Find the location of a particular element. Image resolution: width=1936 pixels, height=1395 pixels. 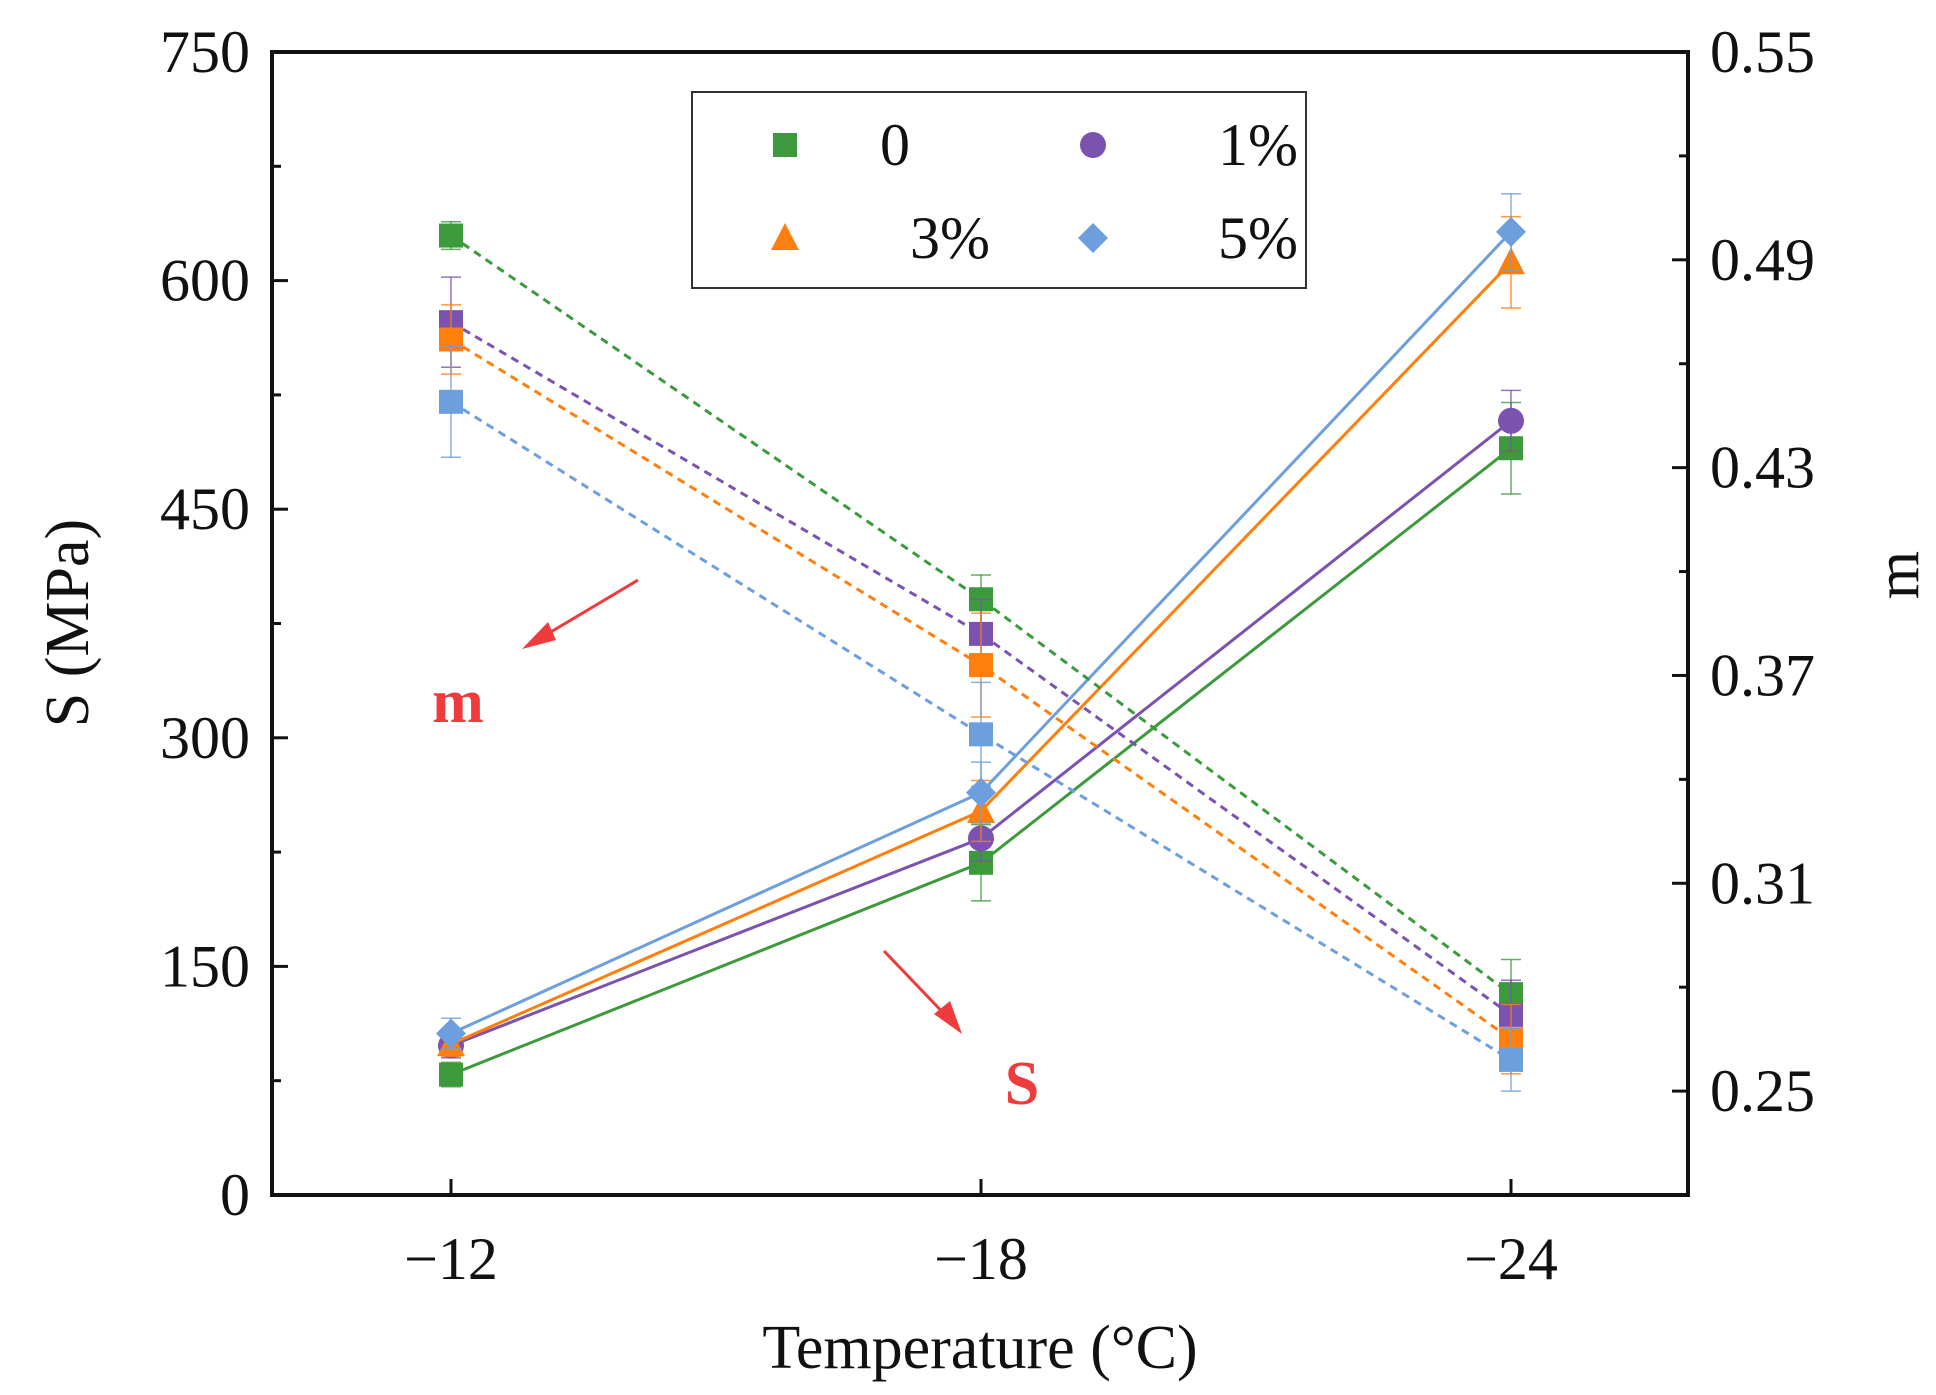

y-left-tick-label: 750 is located at coordinates (205, 52).